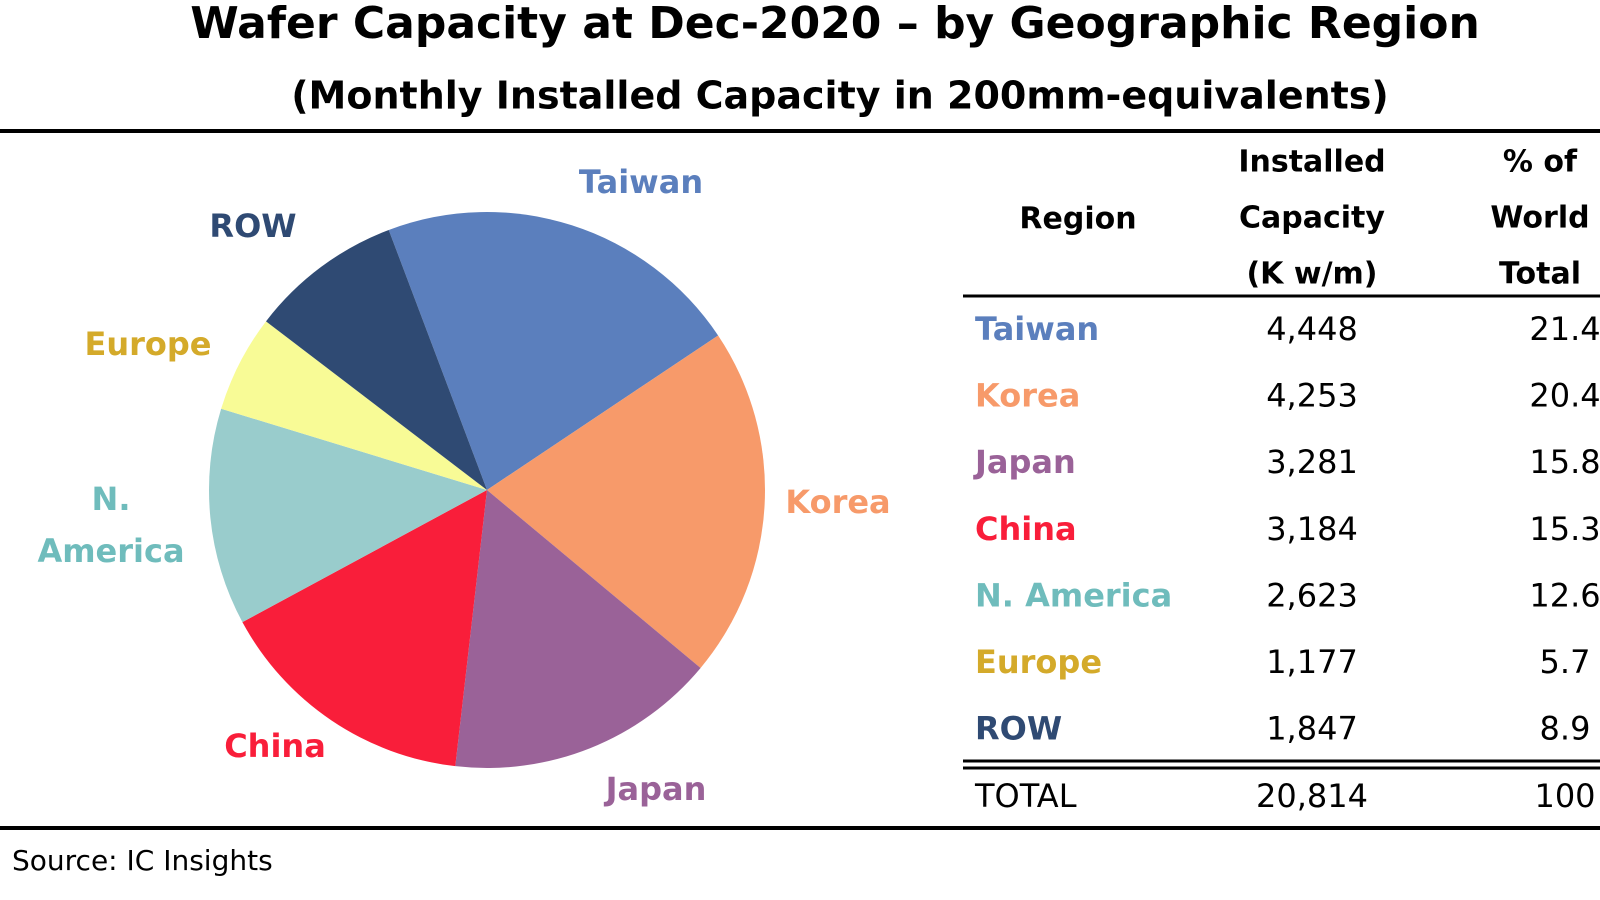 The image size is (1600, 900). Describe the element at coordinates (1564, 462) in the screenshot. I see `share-cell: 15.8` at that location.